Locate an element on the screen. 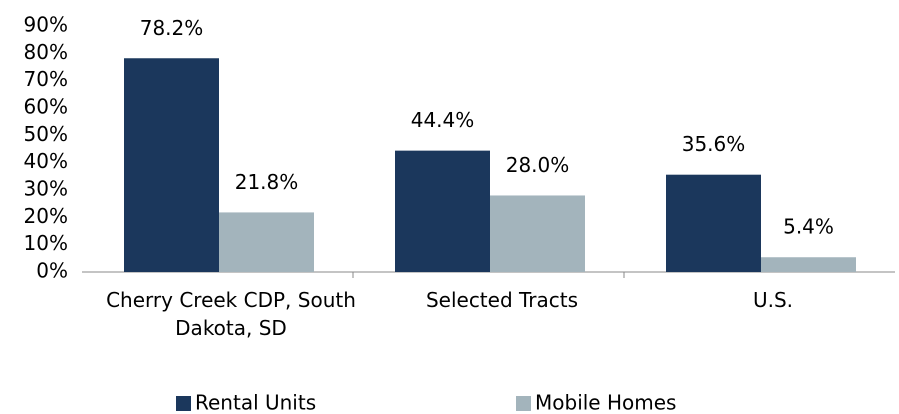 The height and width of the screenshot is (414, 899). value-label: 5.4% is located at coordinates (808, 227).